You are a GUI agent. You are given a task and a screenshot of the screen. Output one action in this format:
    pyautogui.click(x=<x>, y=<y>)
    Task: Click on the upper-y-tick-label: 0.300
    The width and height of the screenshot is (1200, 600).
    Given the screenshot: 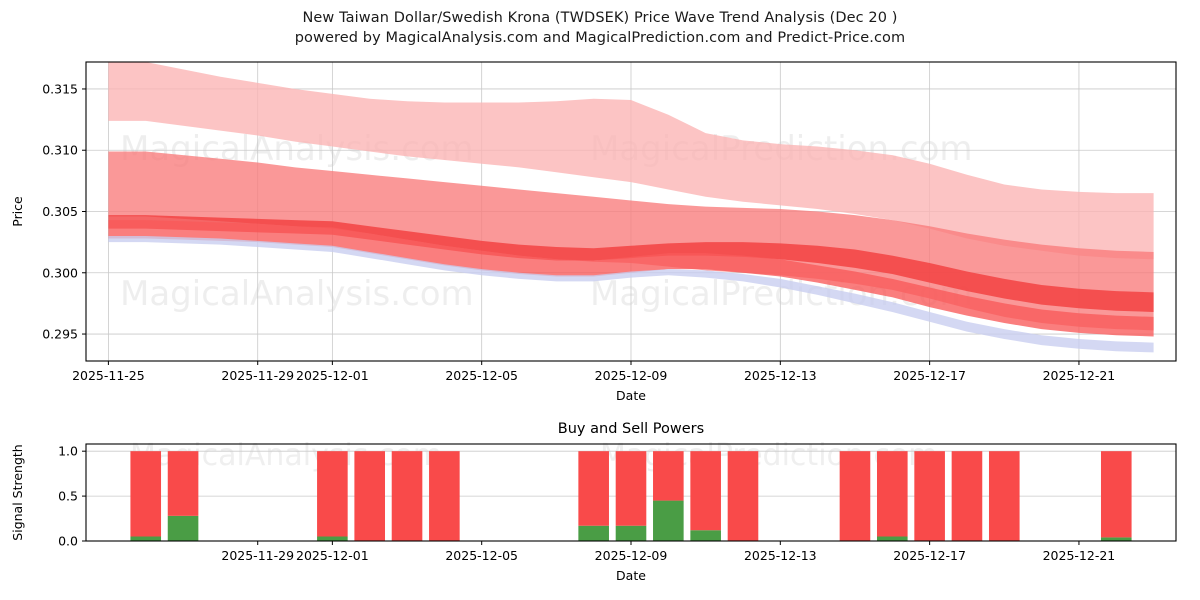 What is the action you would take?
    pyautogui.click(x=60, y=272)
    